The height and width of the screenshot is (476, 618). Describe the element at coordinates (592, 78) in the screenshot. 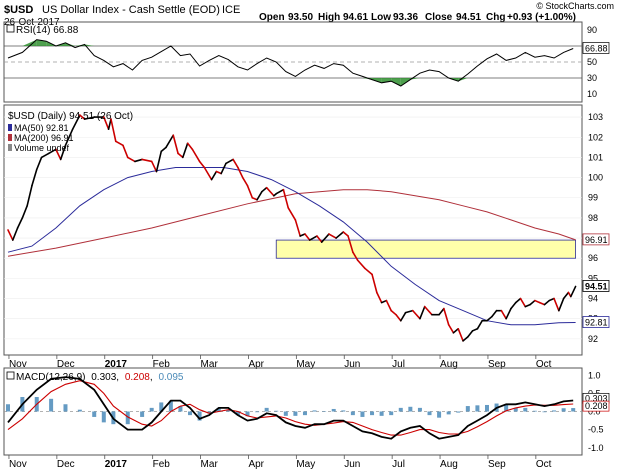

I see `rsi-tick-label: 30` at that location.